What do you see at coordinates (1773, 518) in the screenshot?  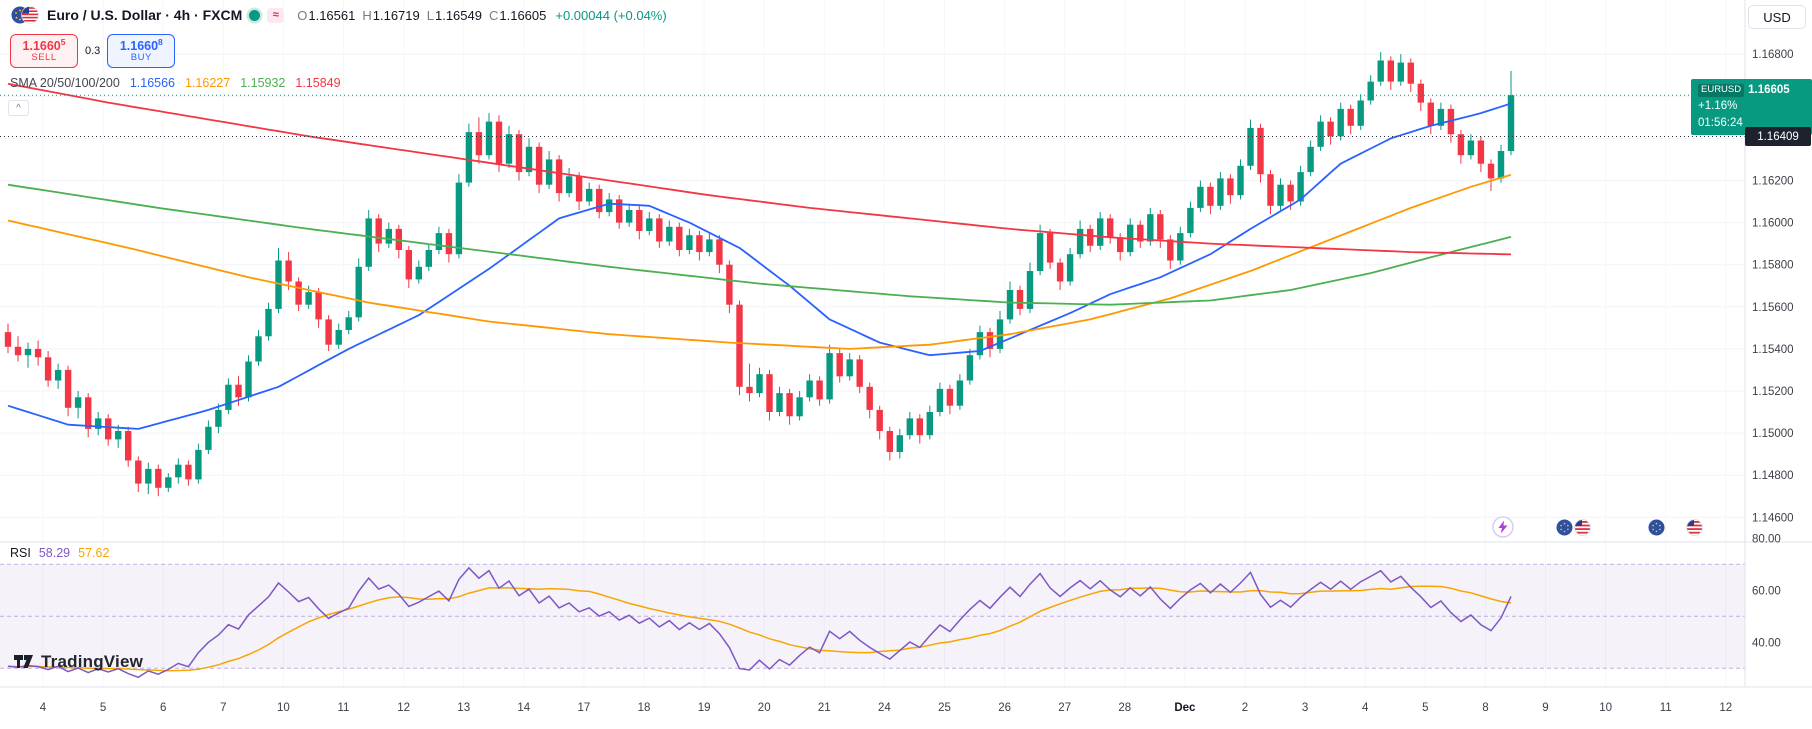 I see `svg-text: 1.14600` at bounding box center [1773, 518].